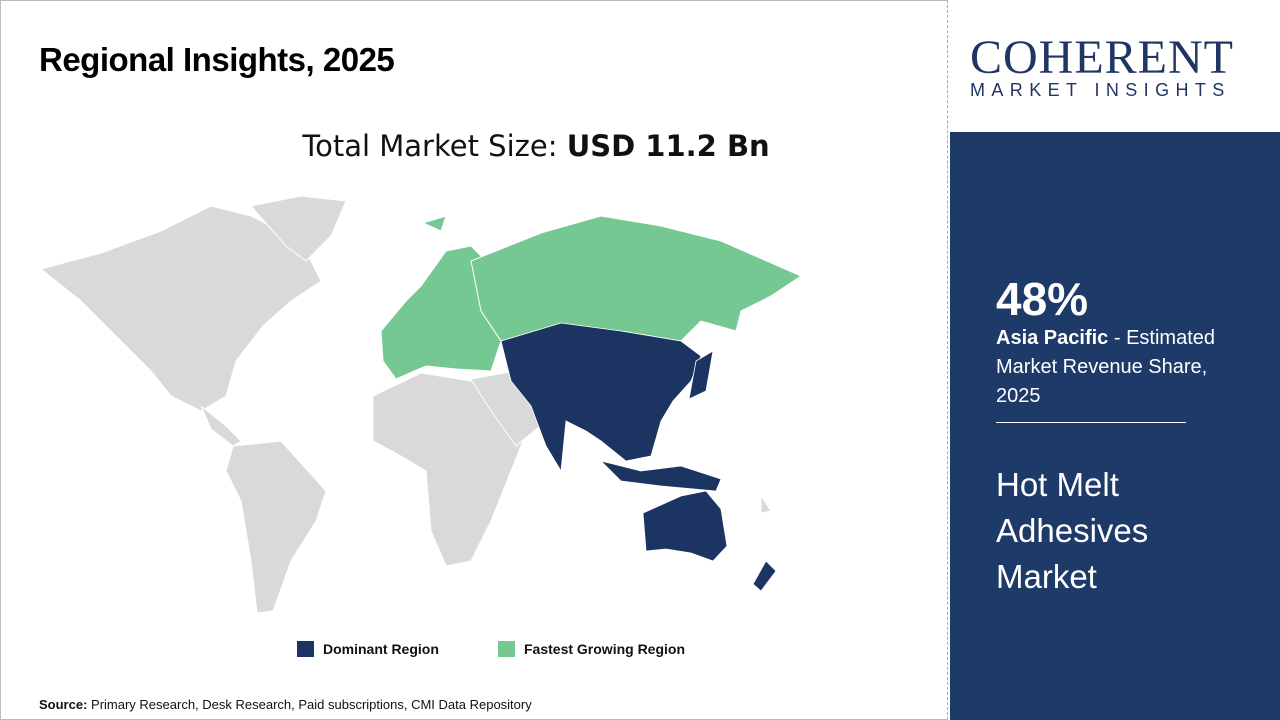  Describe the element at coordinates (1042, 299) in the screenshot. I see `share-percent: 48%` at that location.